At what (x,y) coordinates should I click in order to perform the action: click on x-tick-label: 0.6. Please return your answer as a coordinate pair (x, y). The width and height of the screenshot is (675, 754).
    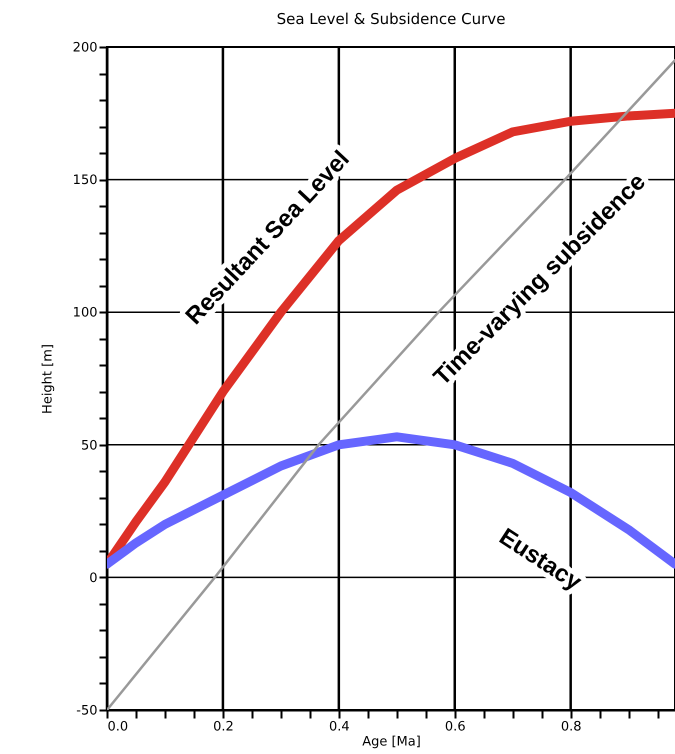
    Looking at the image, I should click on (455, 727).